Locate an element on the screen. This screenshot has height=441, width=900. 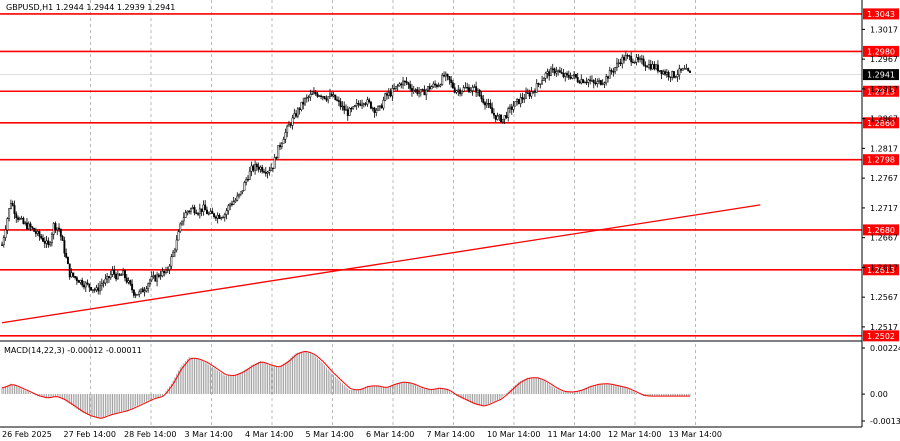
x-tick-label: 13 Mar 14:00 is located at coordinates (695, 434).